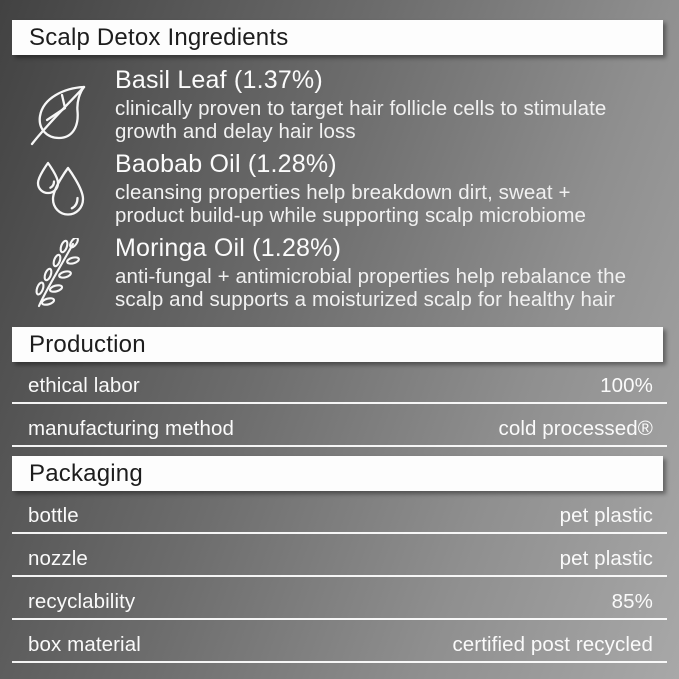  What do you see at coordinates (84, 385) in the screenshot?
I see `spec-label: ethical labor` at bounding box center [84, 385].